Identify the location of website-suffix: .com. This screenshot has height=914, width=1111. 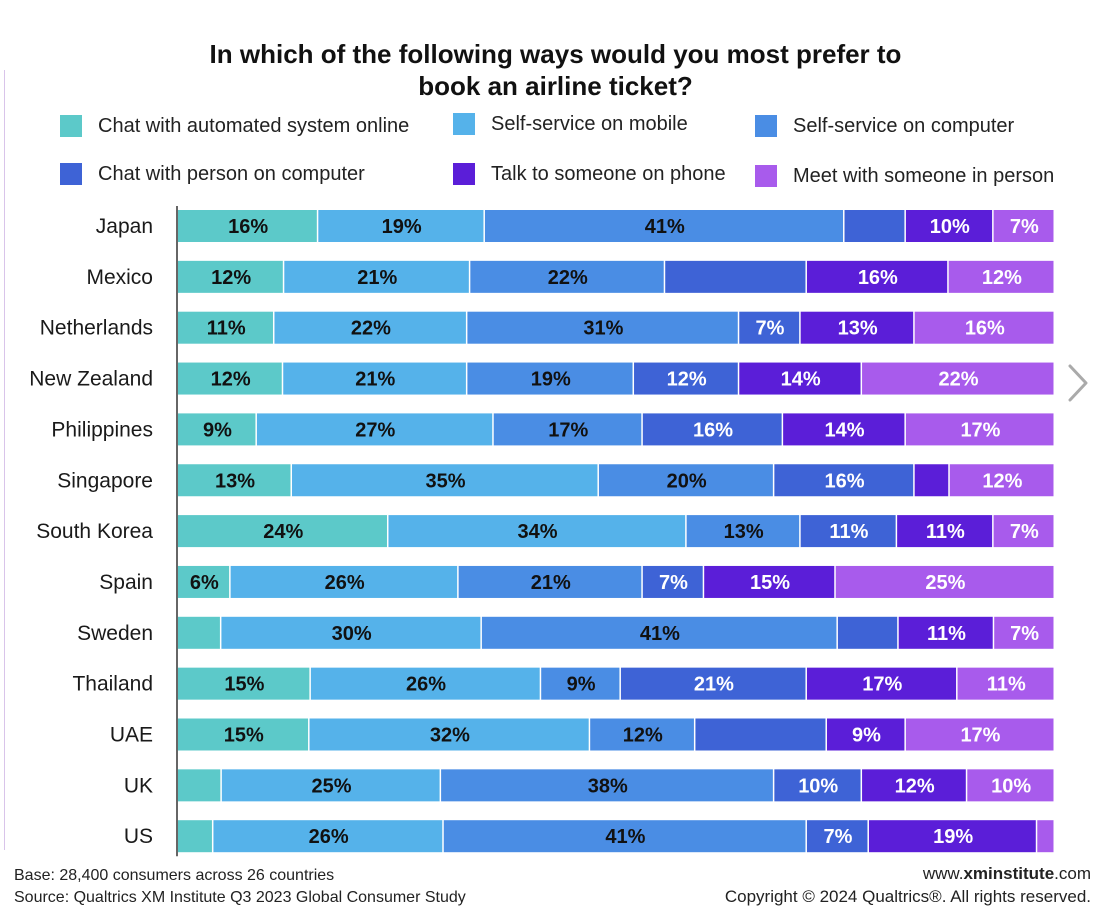
(1072, 873).